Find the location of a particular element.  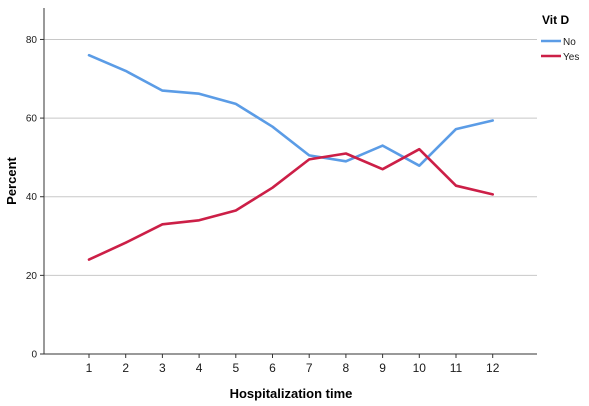

x-tick-label: 12 is located at coordinates (493, 368).